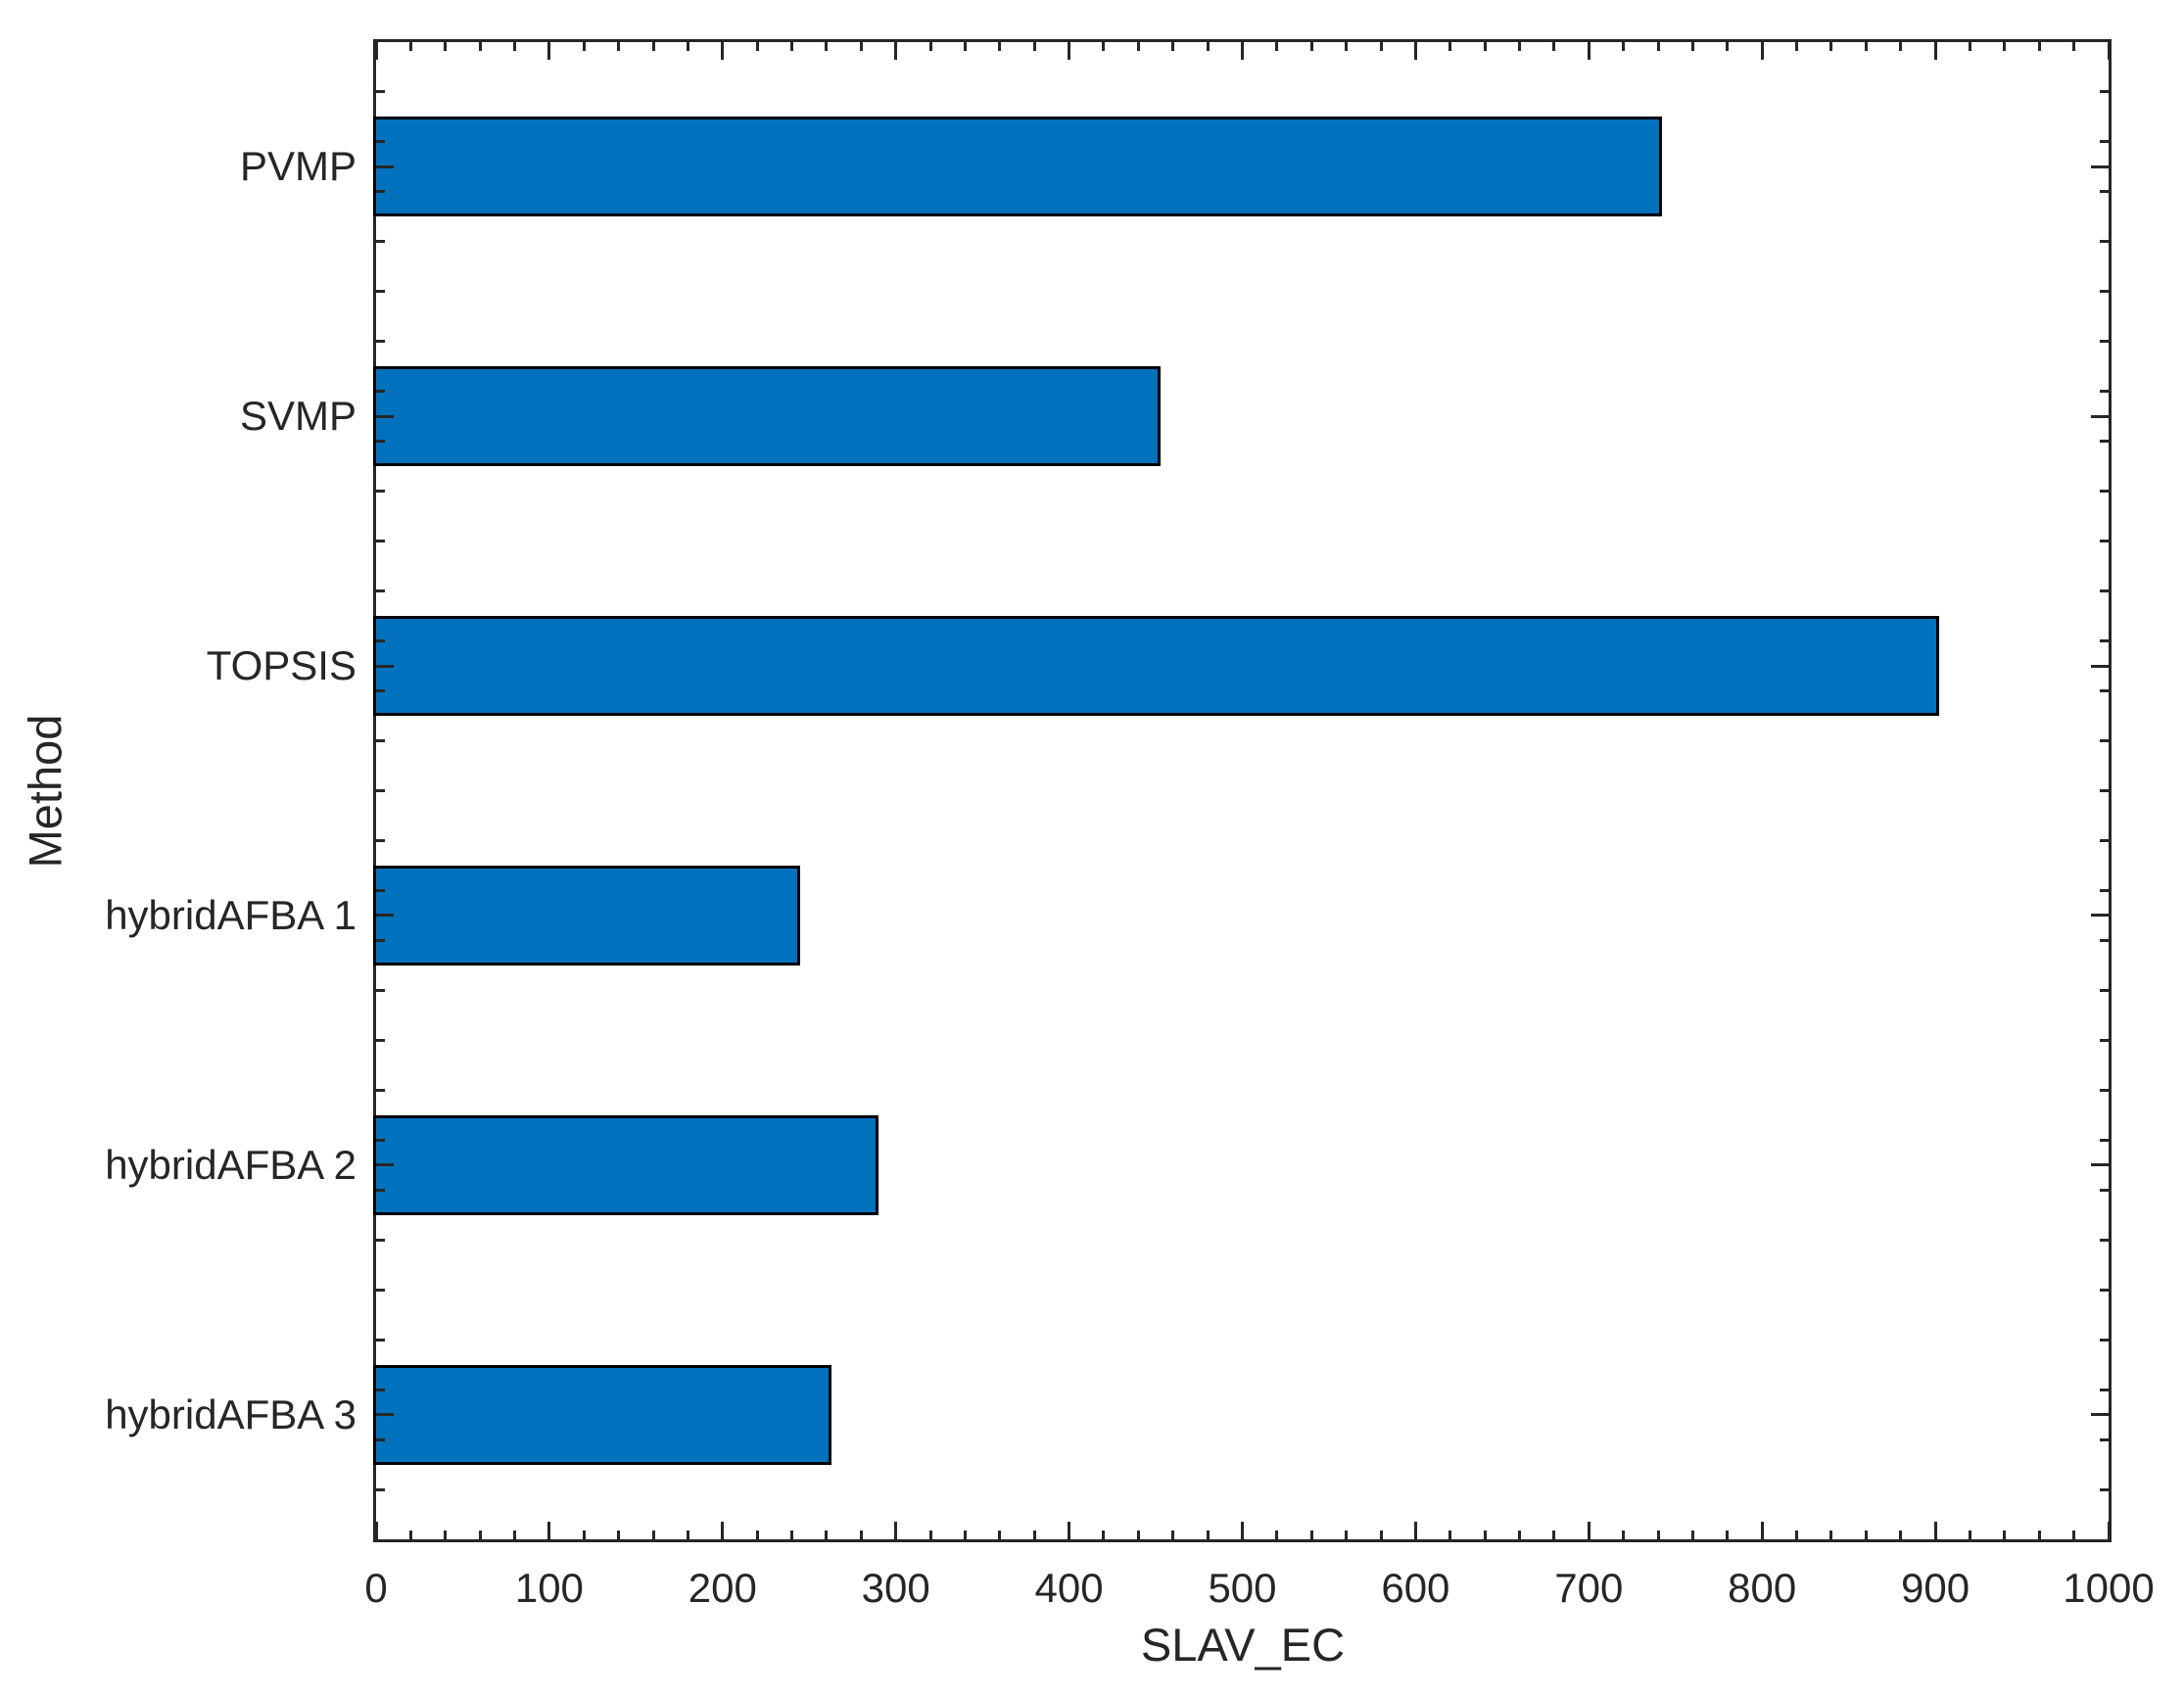 This screenshot has height=1696, width=2184. Describe the element at coordinates (1069, 1588) in the screenshot. I see `x-tick-label-400: 400` at that location.